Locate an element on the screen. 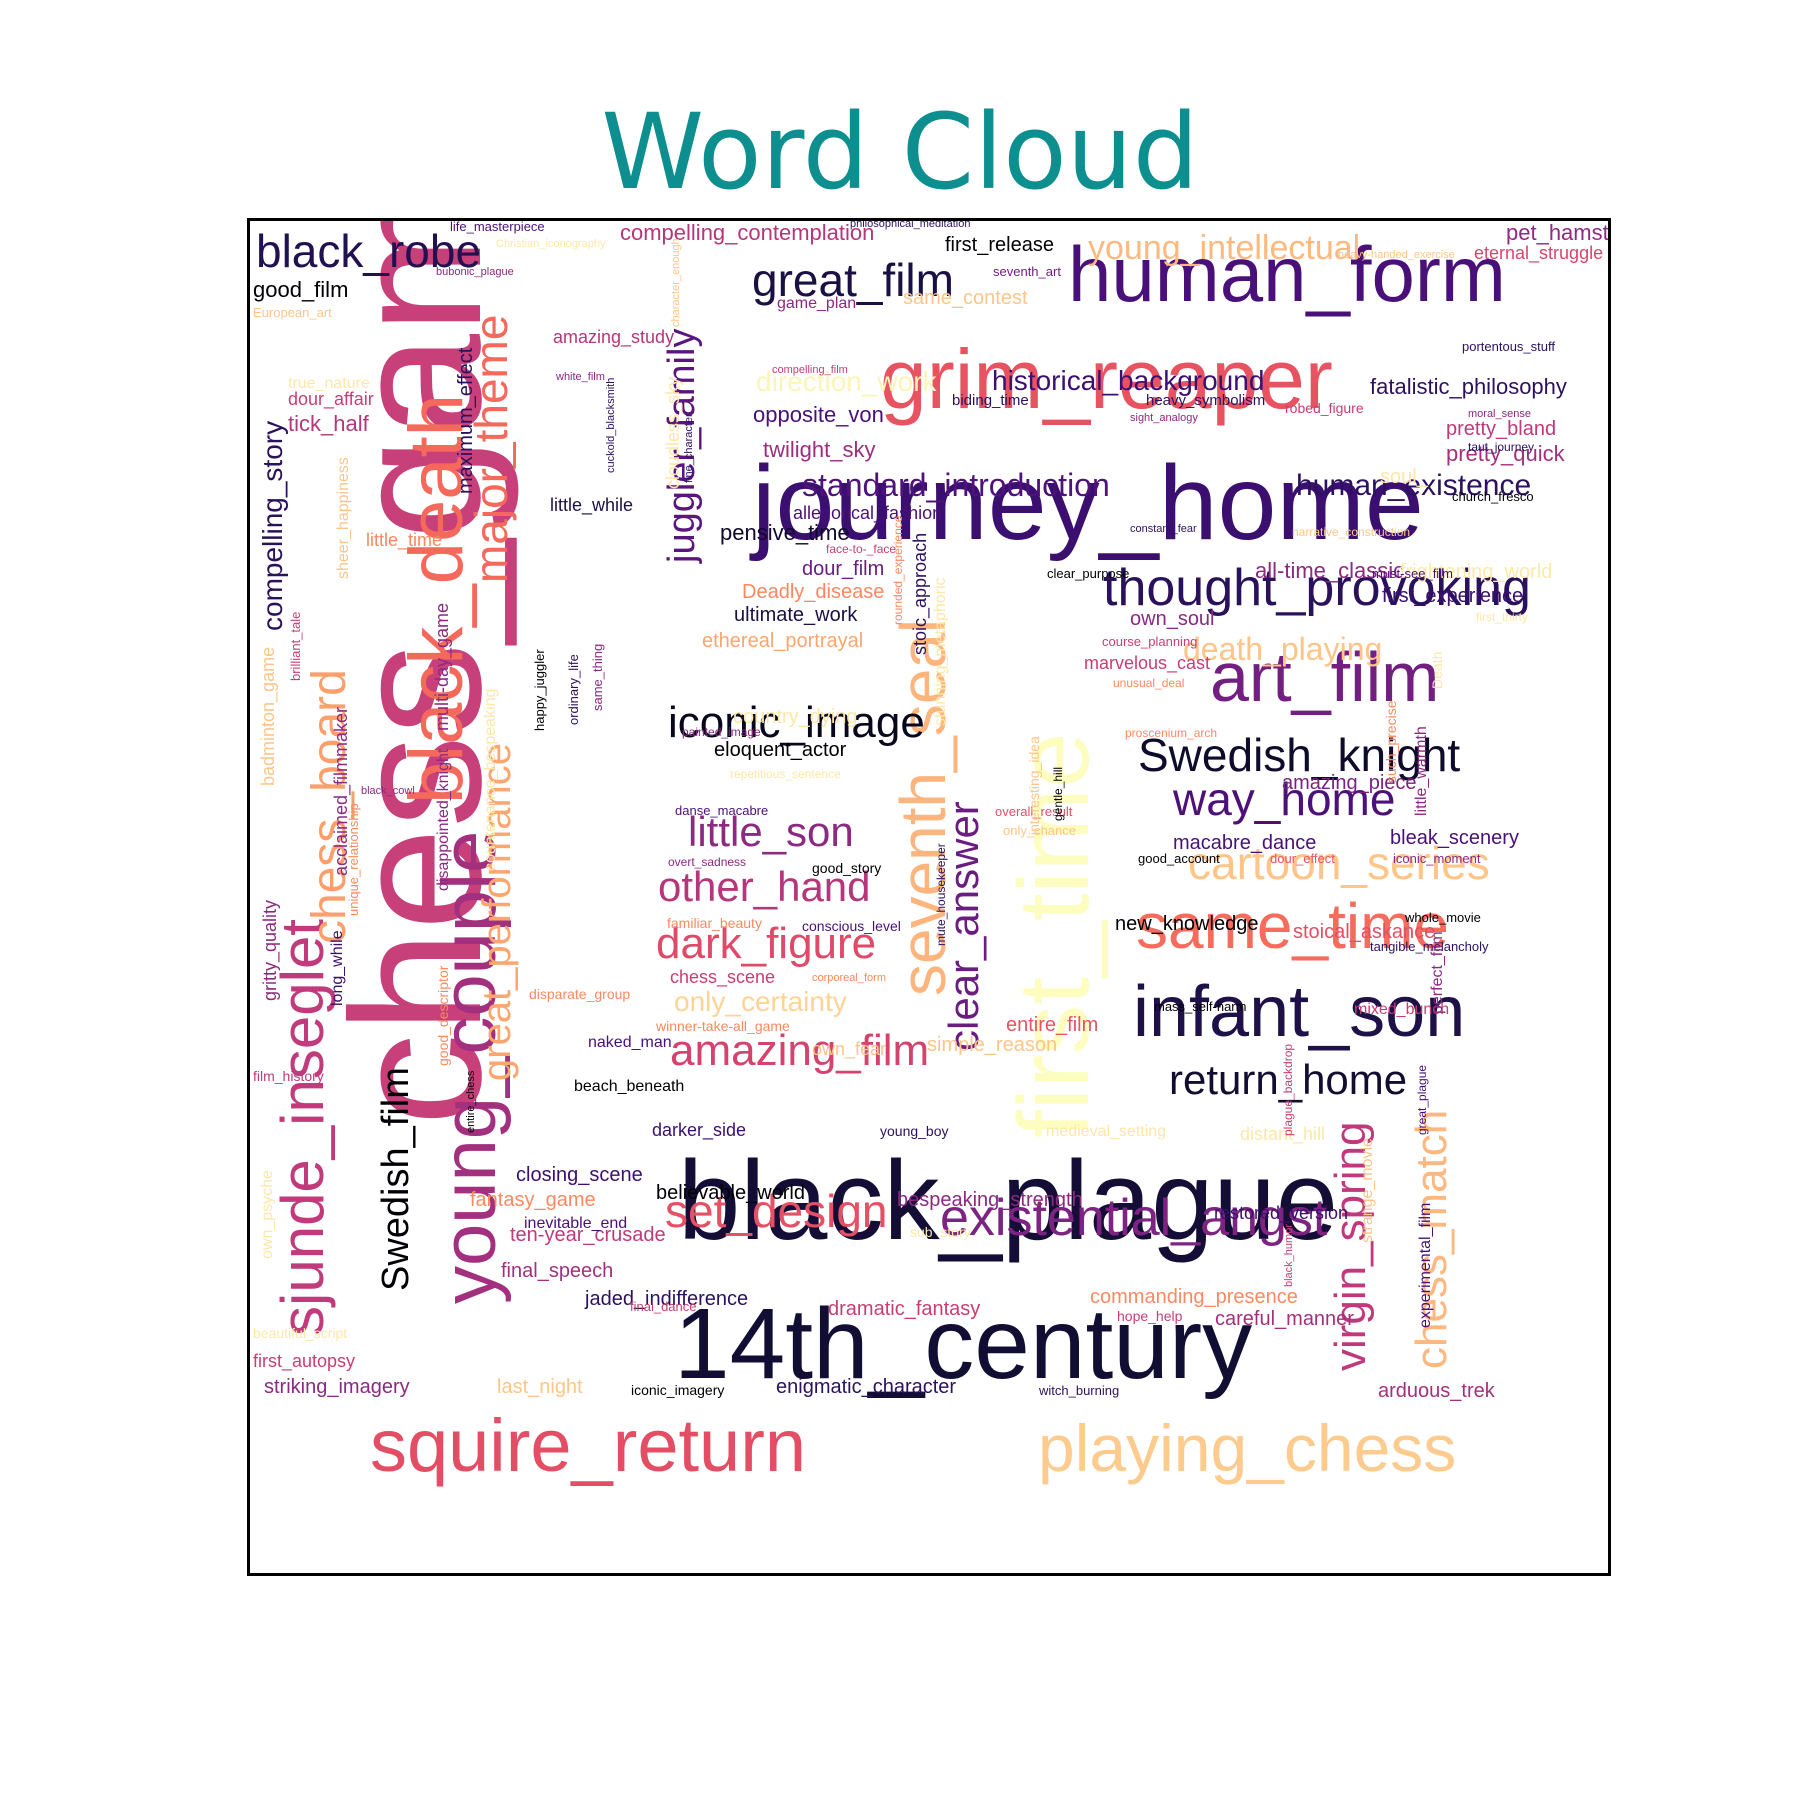 Image resolution: width=1800 pixels, height=1800 pixels. cloud-word: human_existence is located at coordinates (1413, 485).